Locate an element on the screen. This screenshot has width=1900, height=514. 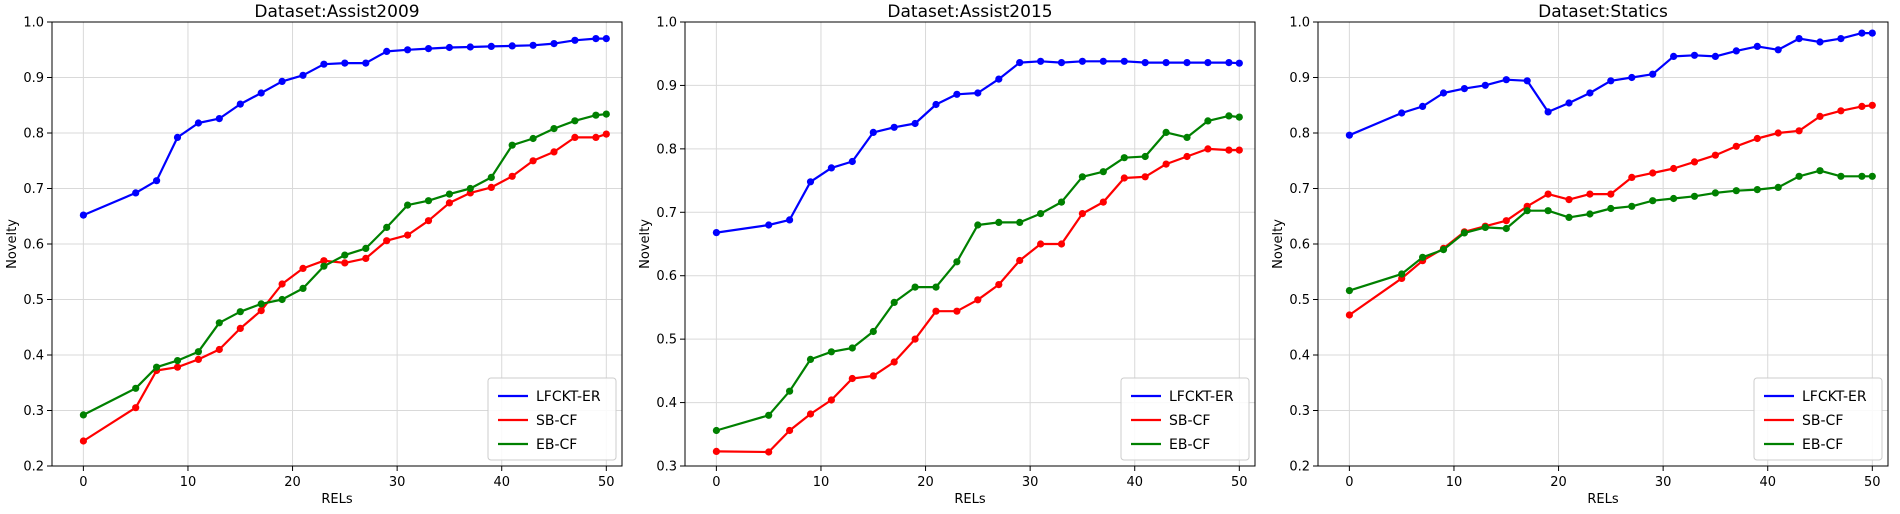
legend: LFCKT-ER SB-CF EB-CF is located at coordinates (552, 419).